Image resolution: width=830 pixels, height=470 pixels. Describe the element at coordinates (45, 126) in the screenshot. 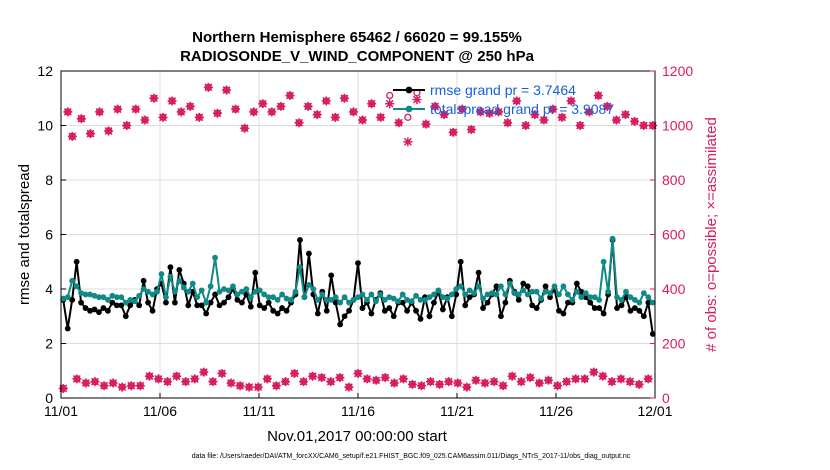

I see `y-left-tick-label: 10` at that location.